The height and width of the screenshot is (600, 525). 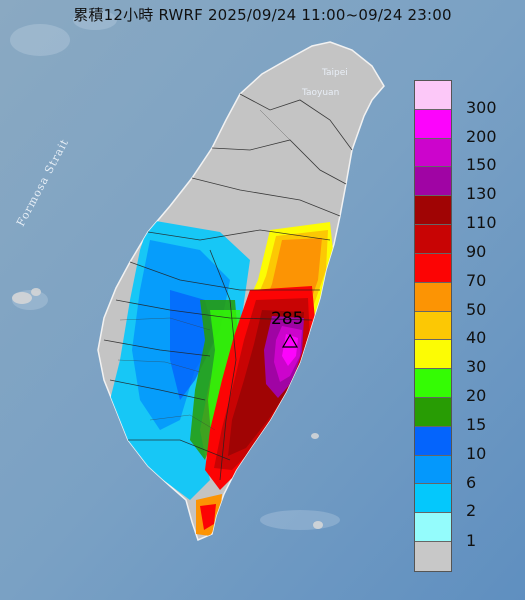 What do you see at coordinates (287, 319) in the screenshot?
I see `peak-value-label: 285` at bounding box center [287, 319].